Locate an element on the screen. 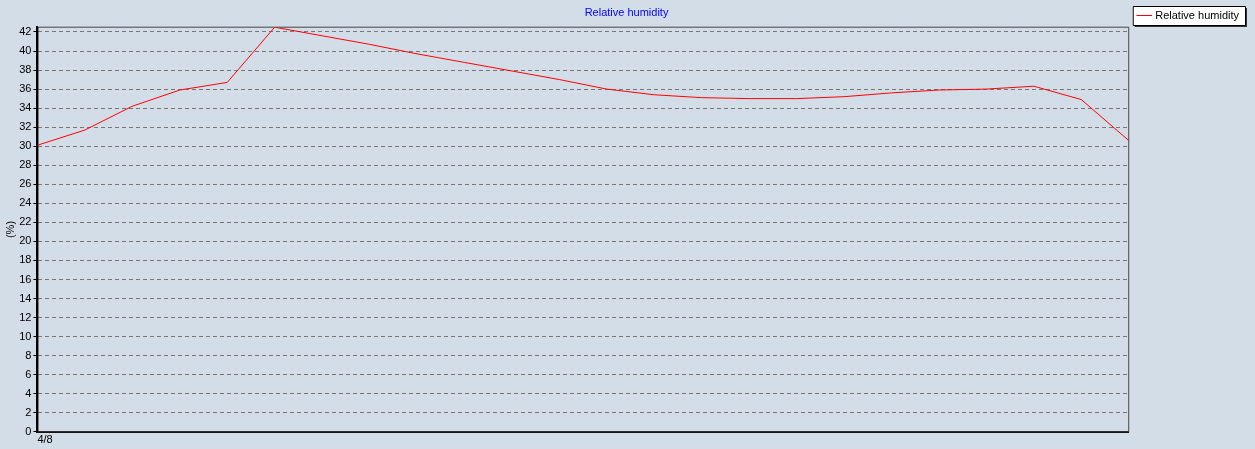 The width and height of the screenshot is (1255, 449). y-tick-label: 40 is located at coordinates (25, 50).